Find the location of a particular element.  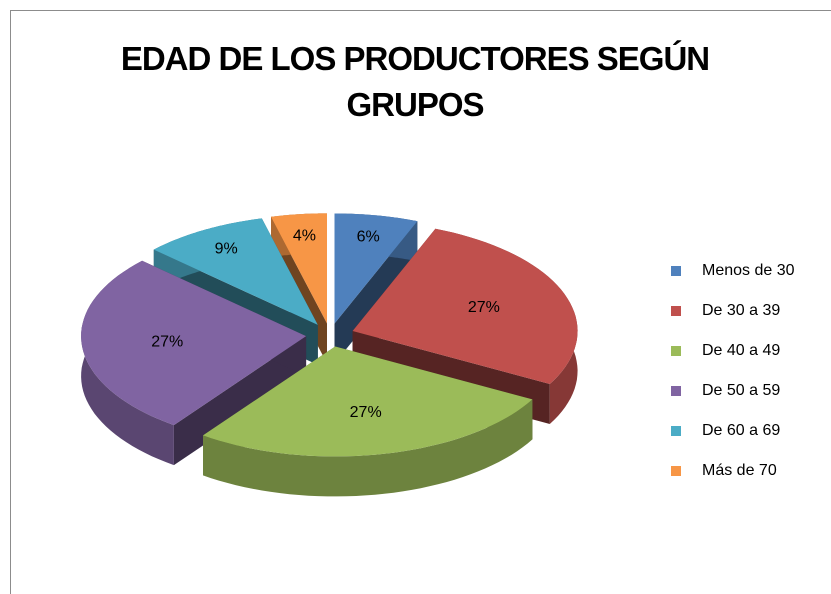

chart-title: EDAD DE LOS PRODUCTORES SEGÚN GRUPOS is located at coordinates (415, 81).